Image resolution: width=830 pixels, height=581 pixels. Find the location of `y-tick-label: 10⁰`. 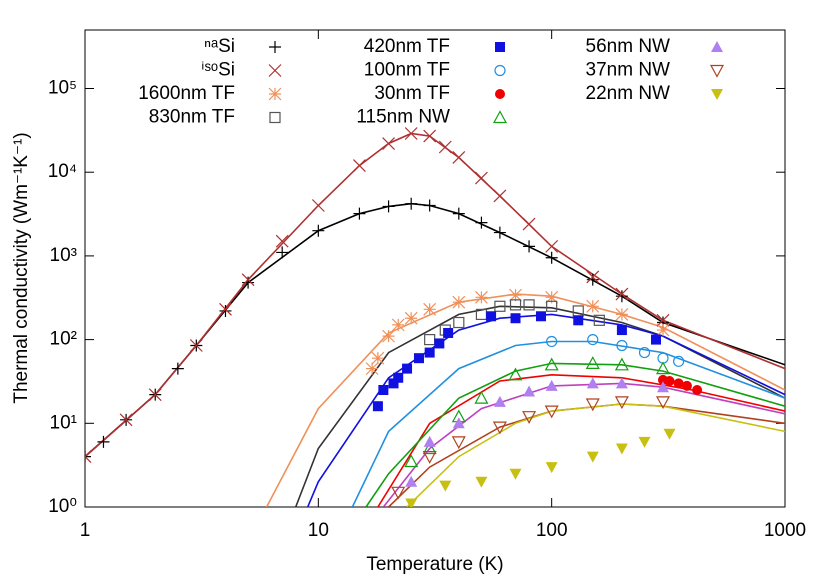

y-tick-label: 10⁰ is located at coordinates (62, 506).